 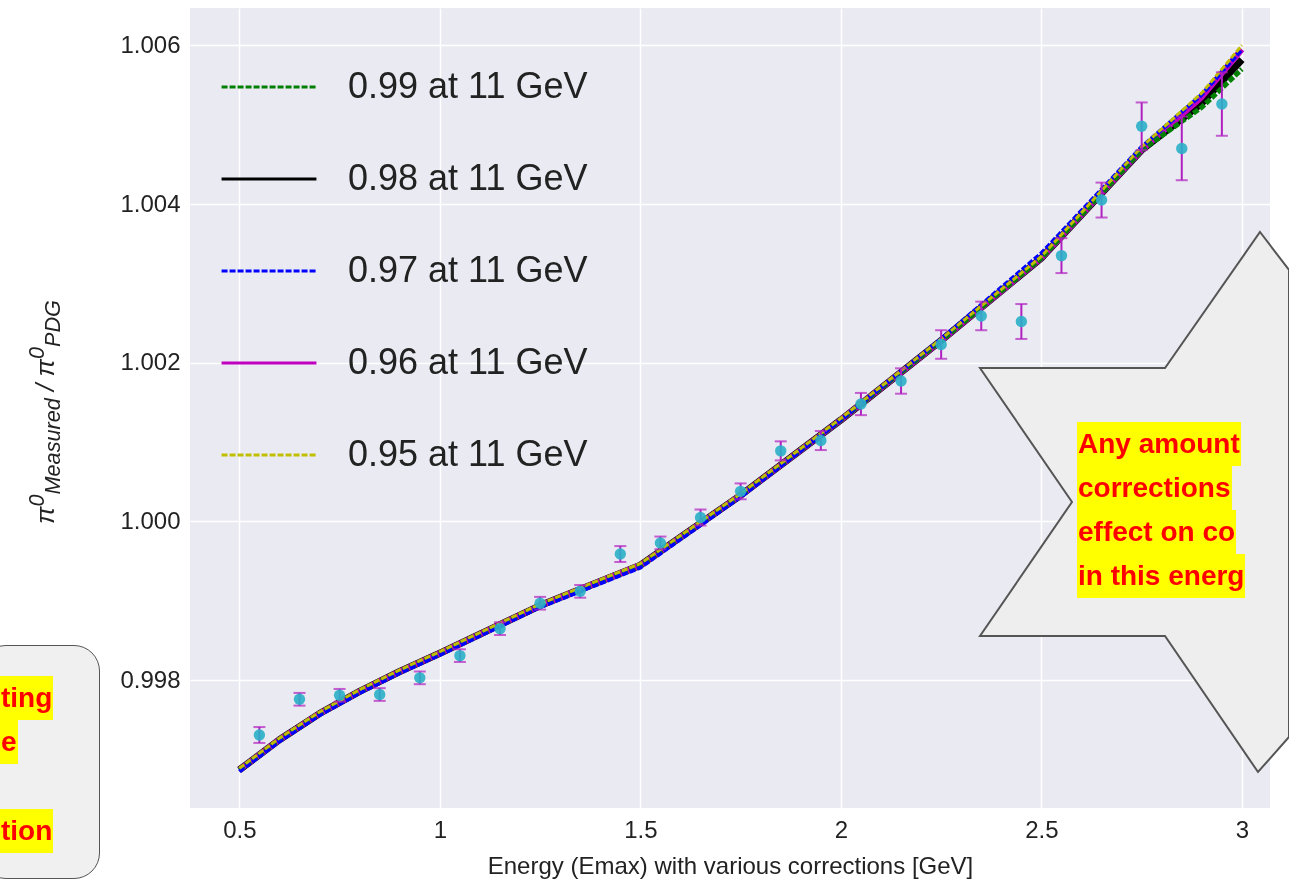 I want to click on legend-label: 0.96 at 11 GeV, so click(x=468, y=361).